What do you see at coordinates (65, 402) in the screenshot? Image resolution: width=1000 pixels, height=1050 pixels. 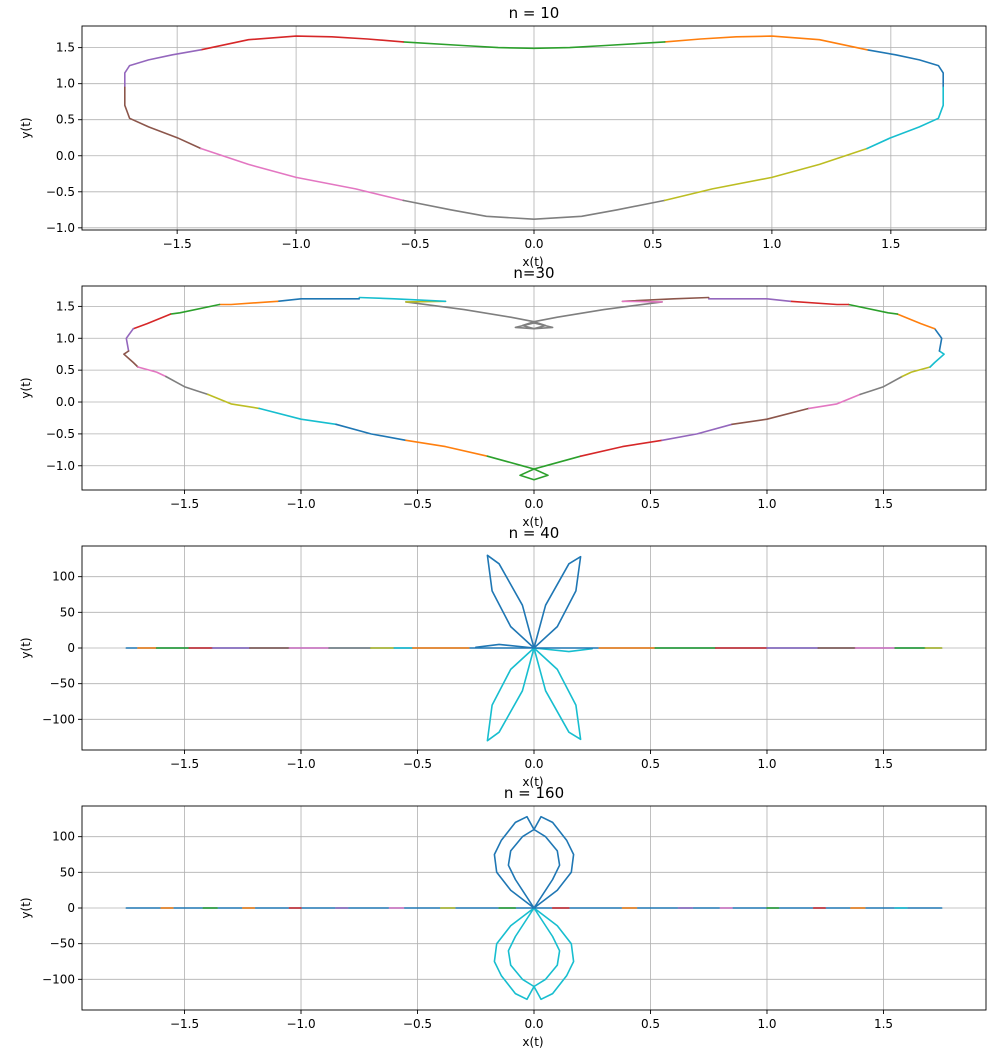 I see `y-tick-label: 0.0` at bounding box center [65, 402].